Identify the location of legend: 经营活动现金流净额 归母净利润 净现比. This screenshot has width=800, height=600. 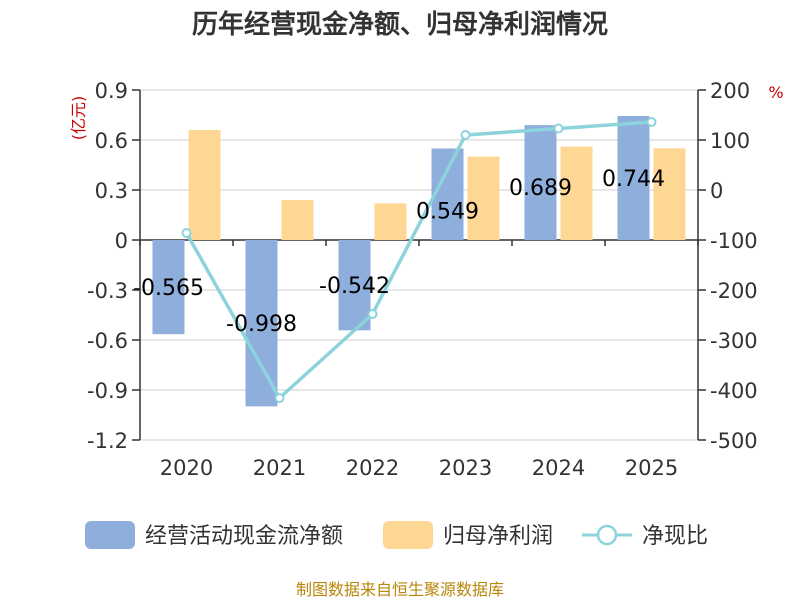
(396, 535).